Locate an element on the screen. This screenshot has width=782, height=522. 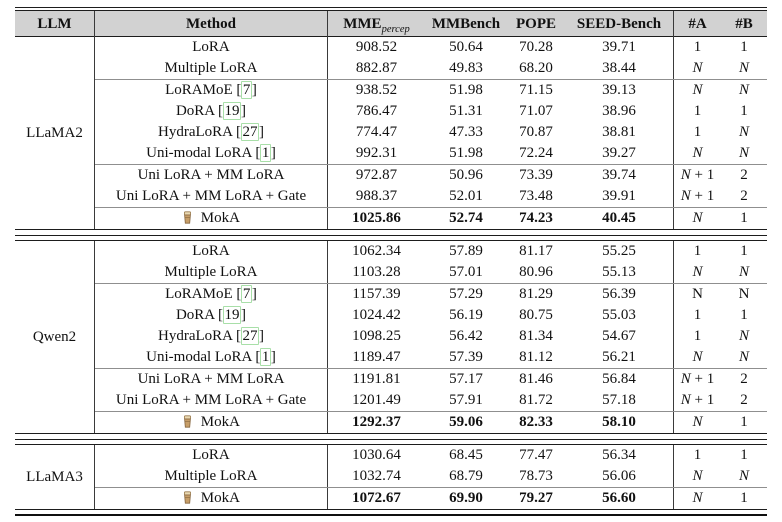
pope-value: 73.48 is located at coordinates (536, 196).